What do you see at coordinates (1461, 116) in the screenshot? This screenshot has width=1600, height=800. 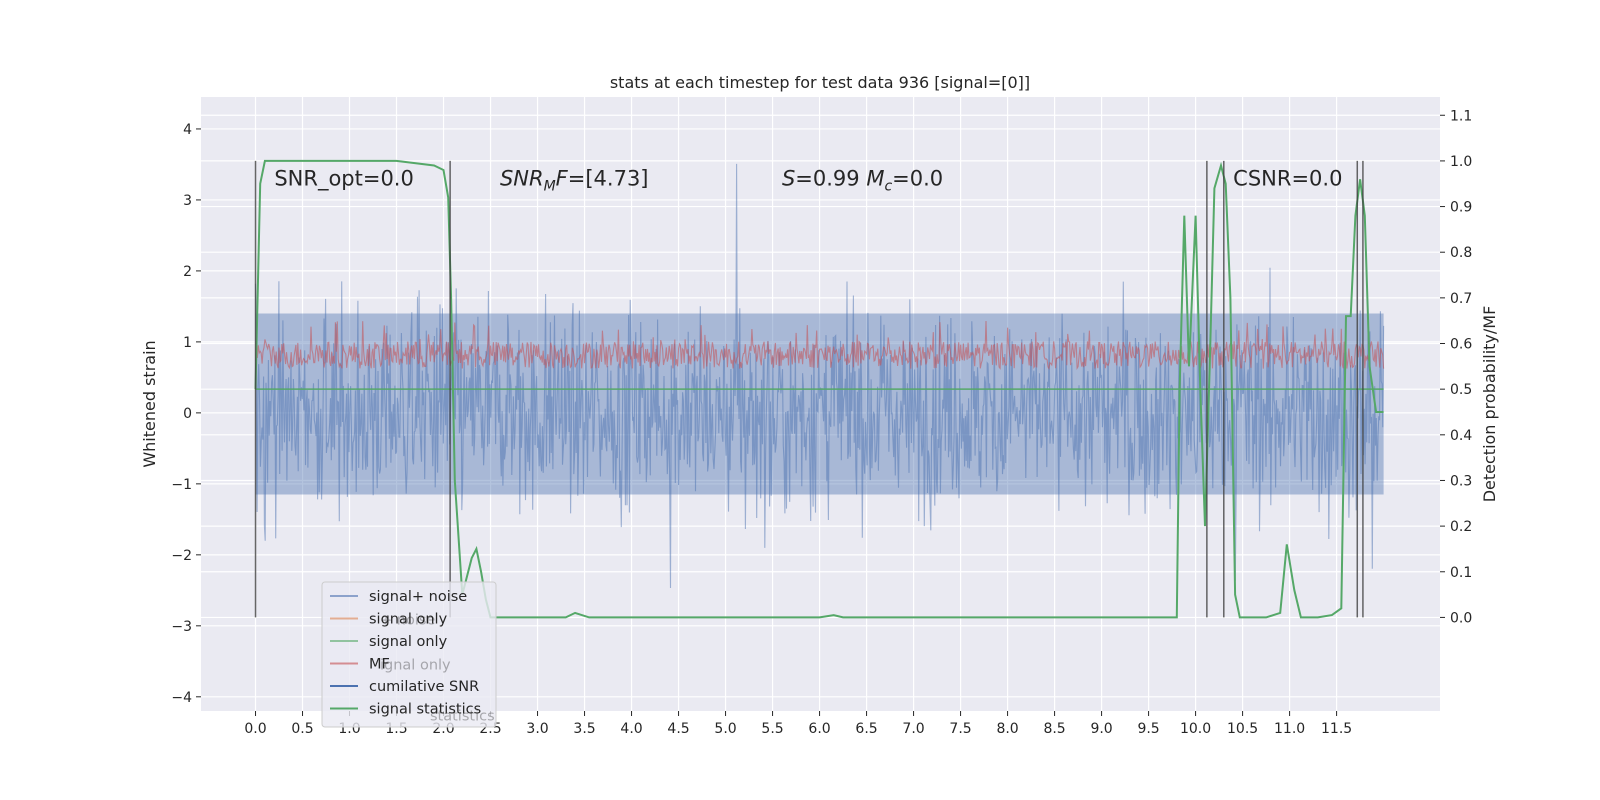 I see `y2-tick-label: 1.1` at bounding box center [1461, 116].